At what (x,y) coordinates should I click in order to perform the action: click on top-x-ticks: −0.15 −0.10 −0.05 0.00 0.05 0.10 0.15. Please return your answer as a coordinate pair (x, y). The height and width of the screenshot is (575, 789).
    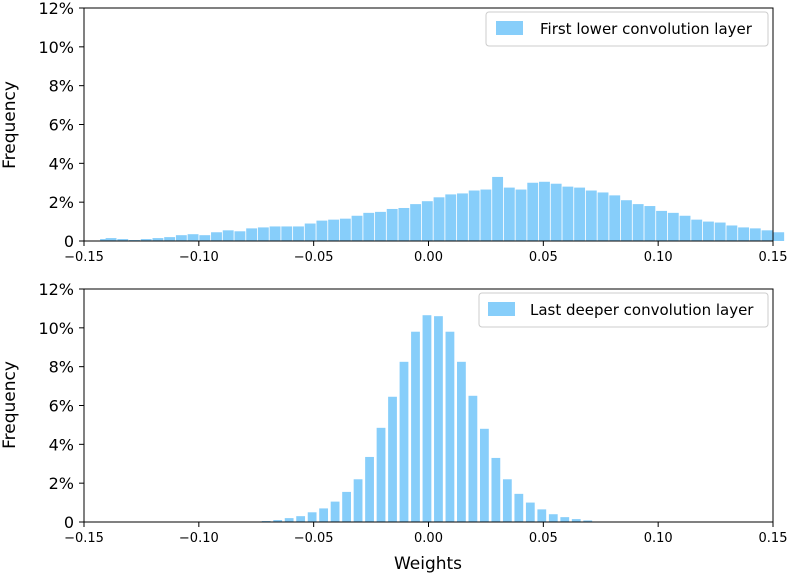
    Looking at the image, I should click on (425, 253).